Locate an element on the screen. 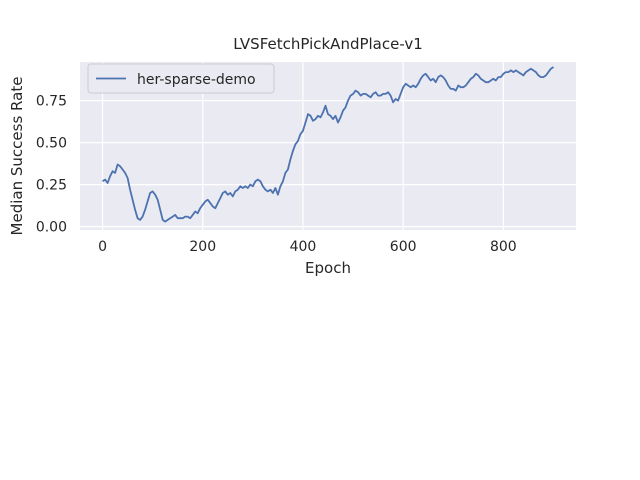 This screenshot has width=640, height=480. x-tick-label: 0 is located at coordinates (102, 247).